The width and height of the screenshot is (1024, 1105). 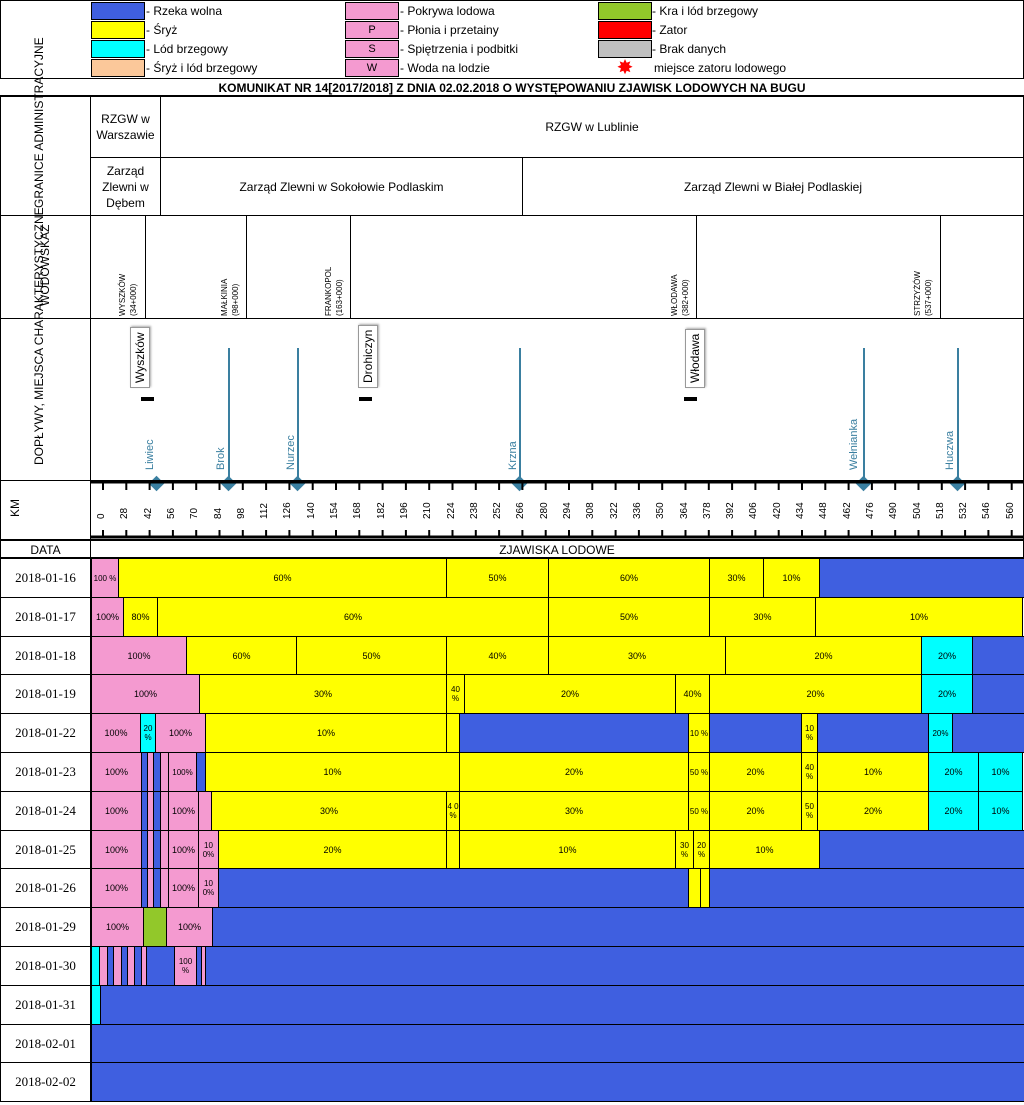 What do you see at coordinates (964, 510) in the screenshot?
I see `km-tick-label: 532` at bounding box center [964, 510].